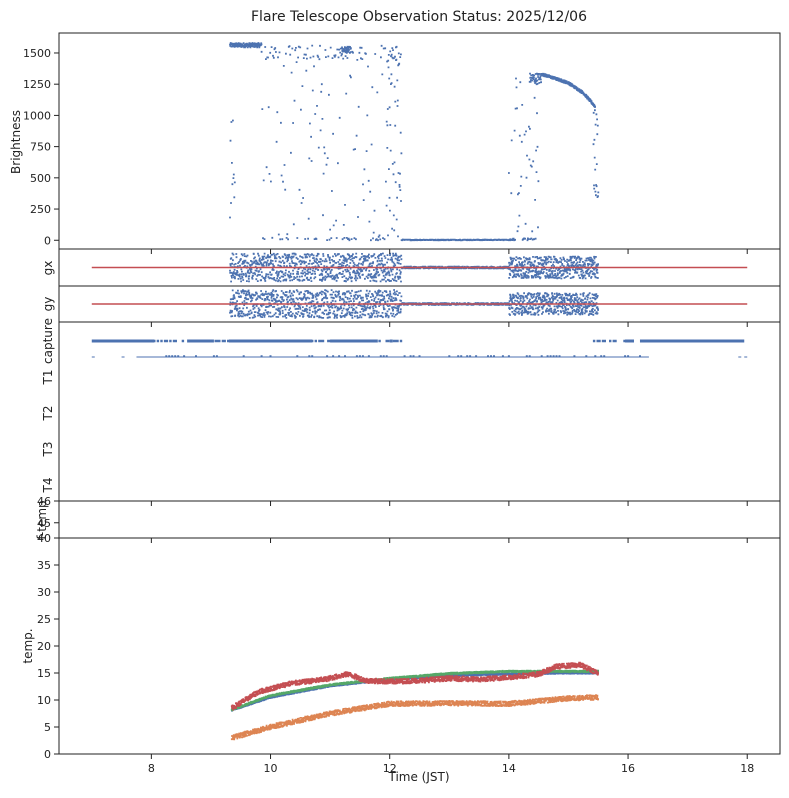 The image size is (789, 798). I want to click on status-row-t4: T4, so click(48, 486).